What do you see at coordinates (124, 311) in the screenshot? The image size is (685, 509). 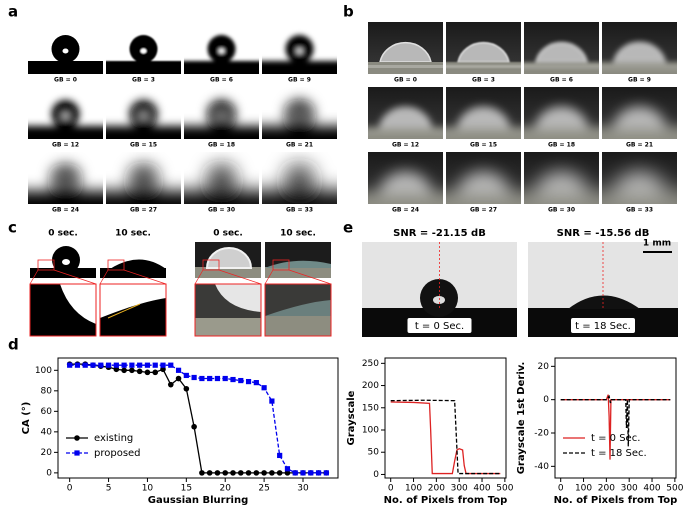 I see `angle-mark` at bounding box center [124, 311].